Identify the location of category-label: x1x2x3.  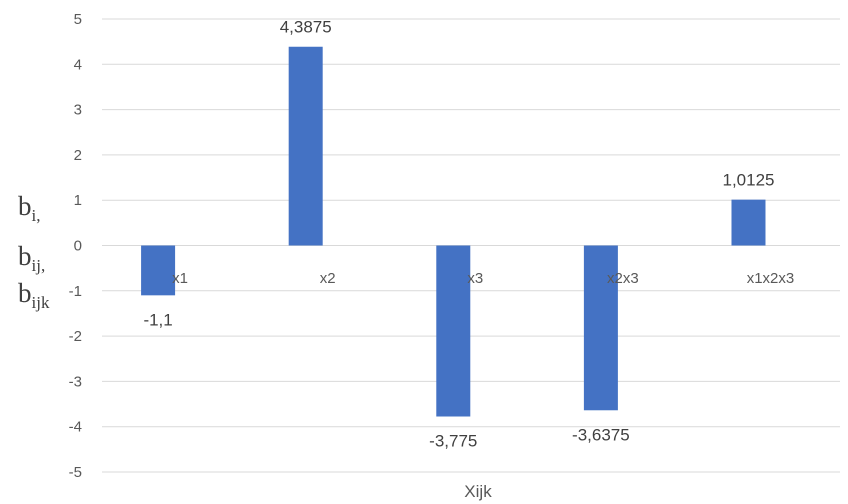
(771, 278).